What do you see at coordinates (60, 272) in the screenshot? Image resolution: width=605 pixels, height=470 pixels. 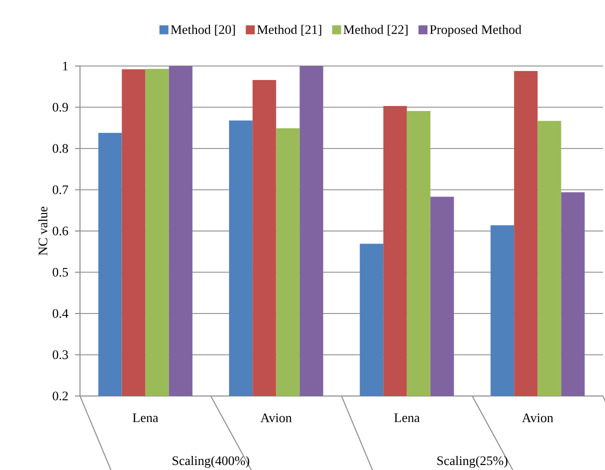 I see `y-tick-label: 0.5` at bounding box center [60, 272].